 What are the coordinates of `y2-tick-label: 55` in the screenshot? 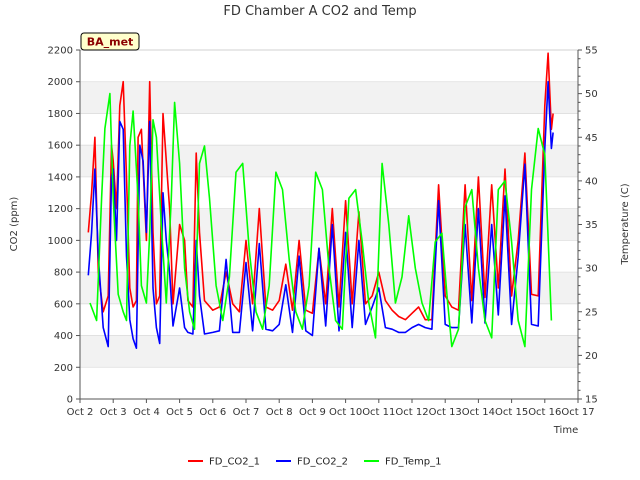 It's located at (591, 51).